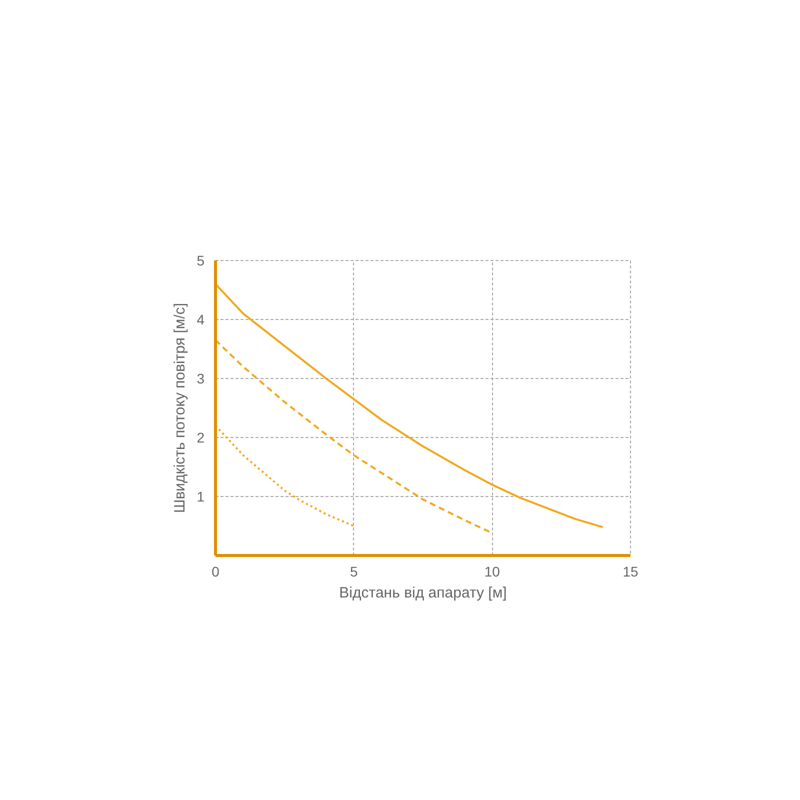 The width and height of the screenshot is (800, 800). Describe the element at coordinates (630, 572) in the screenshot. I see `x-tick-label: 15` at that location.